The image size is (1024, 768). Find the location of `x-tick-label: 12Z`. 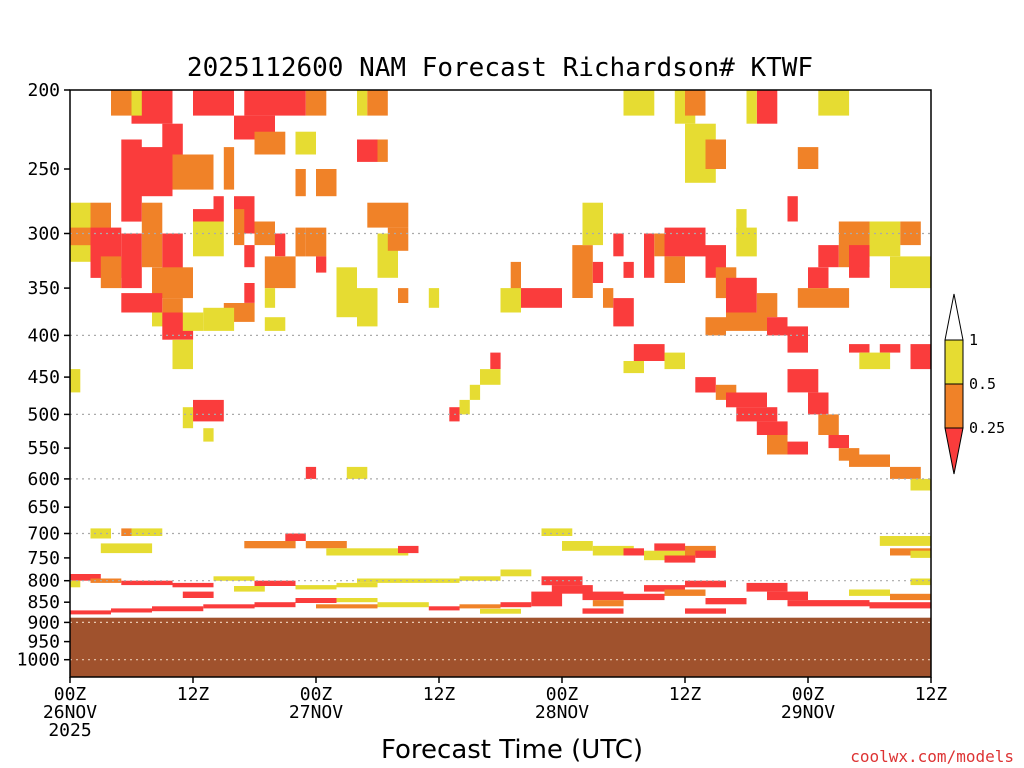

x-tick-label: 12Z is located at coordinates (439, 694).